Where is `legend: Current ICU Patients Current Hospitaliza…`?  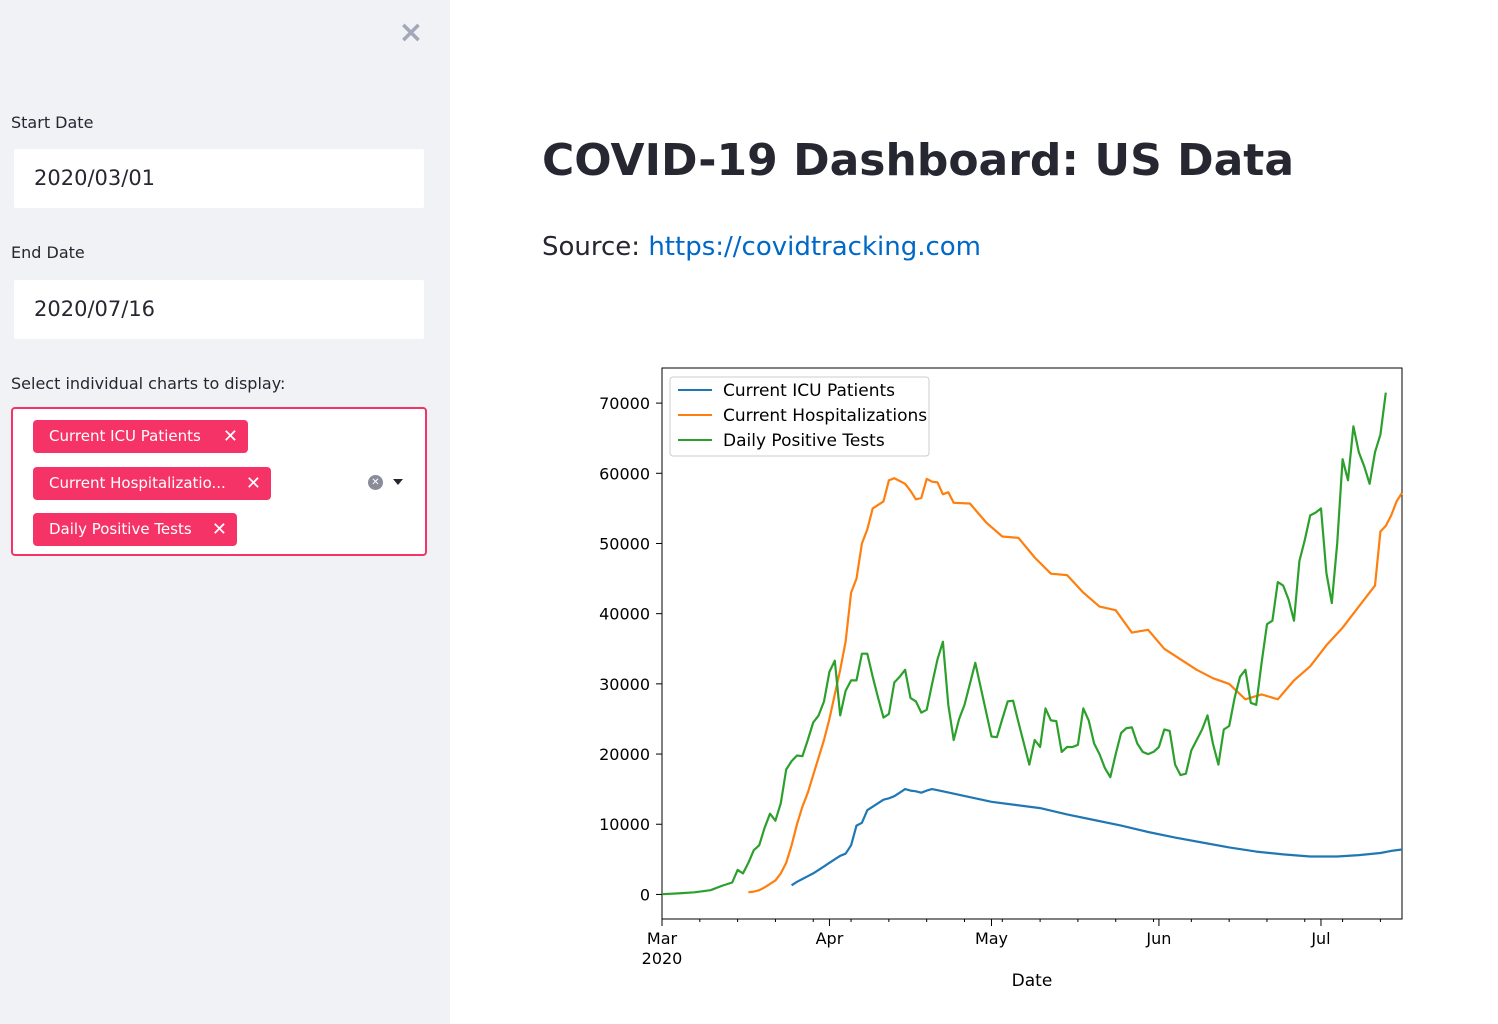
legend: Current ICU Patients Current Hospitaliza… is located at coordinates (799, 416).